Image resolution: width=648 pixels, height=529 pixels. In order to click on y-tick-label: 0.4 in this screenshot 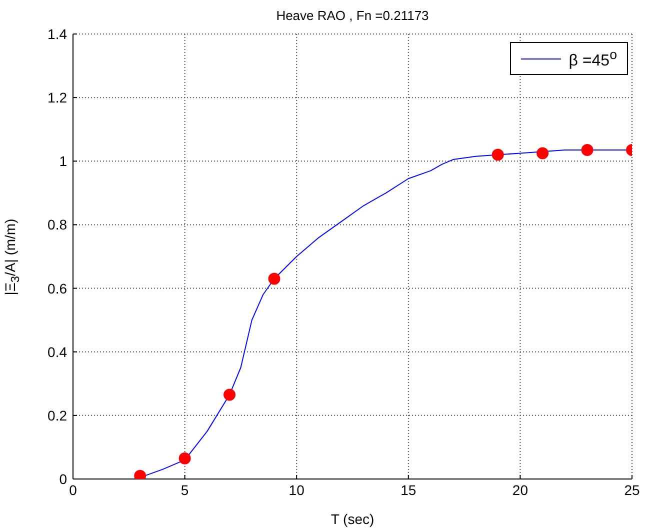, I will do `click(58, 352)`.